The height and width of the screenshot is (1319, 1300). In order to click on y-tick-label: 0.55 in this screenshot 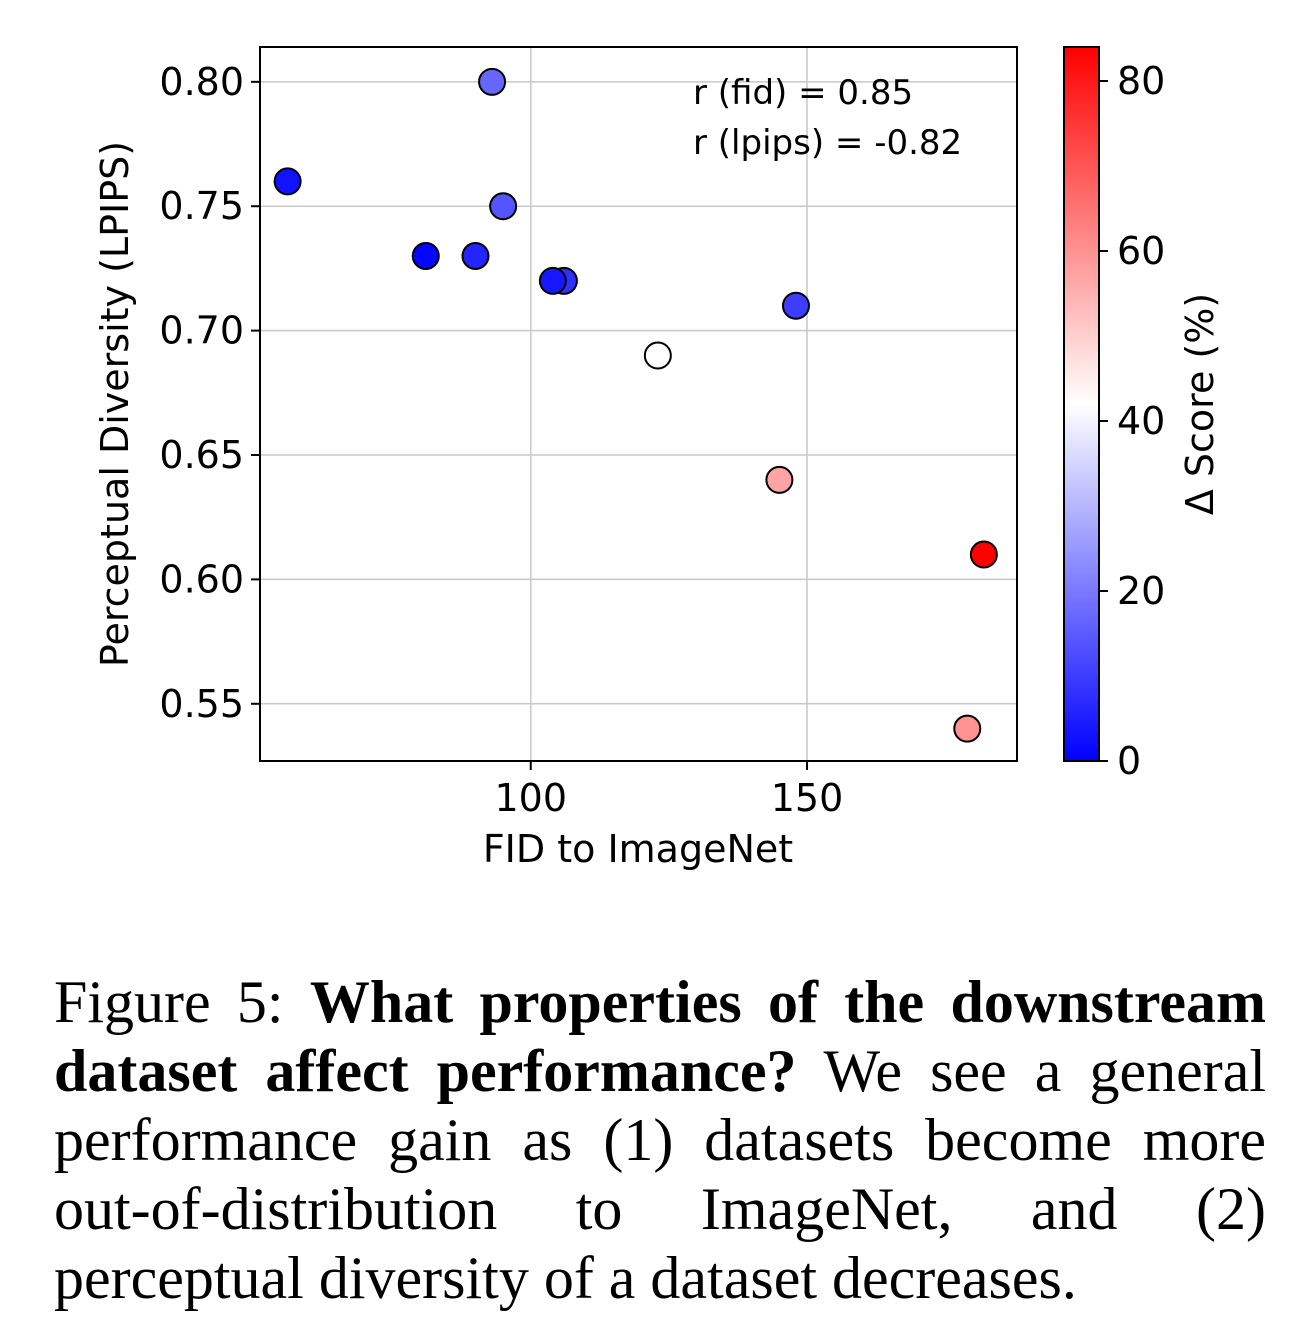, I will do `click(201, 704)`.